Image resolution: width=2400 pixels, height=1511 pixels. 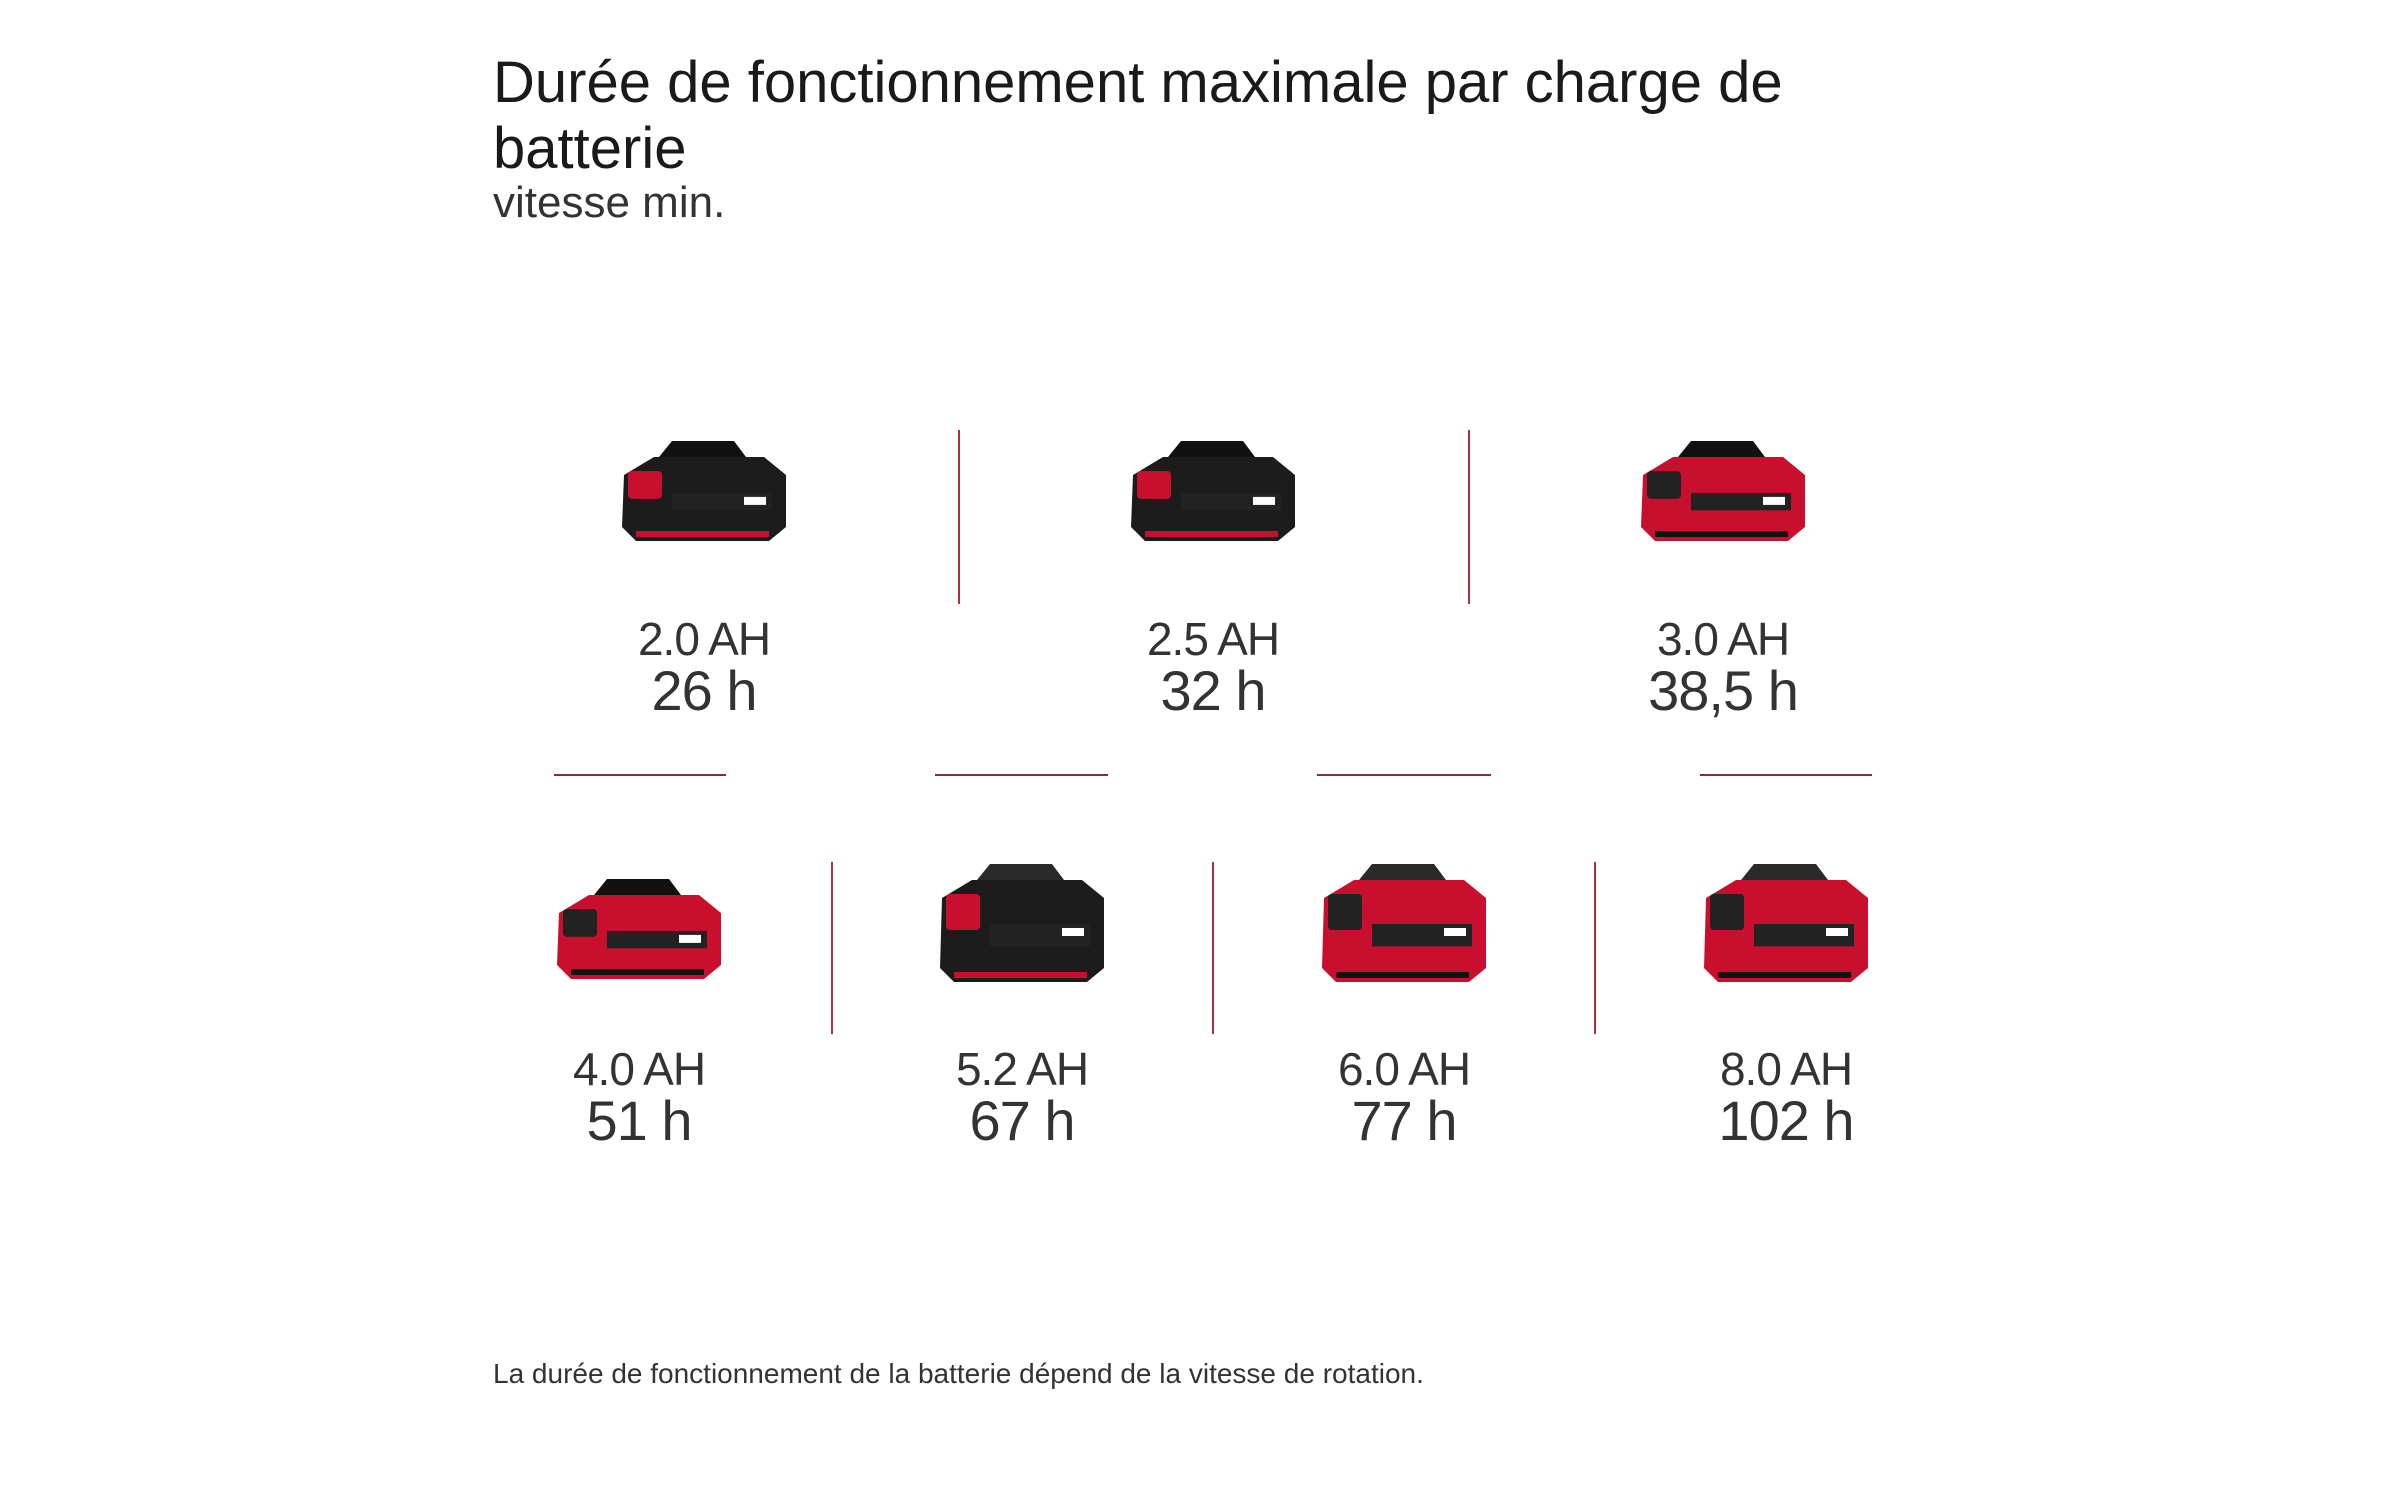 I want to click on battery-runtime: 32 h, so click(x=1213, y=690).